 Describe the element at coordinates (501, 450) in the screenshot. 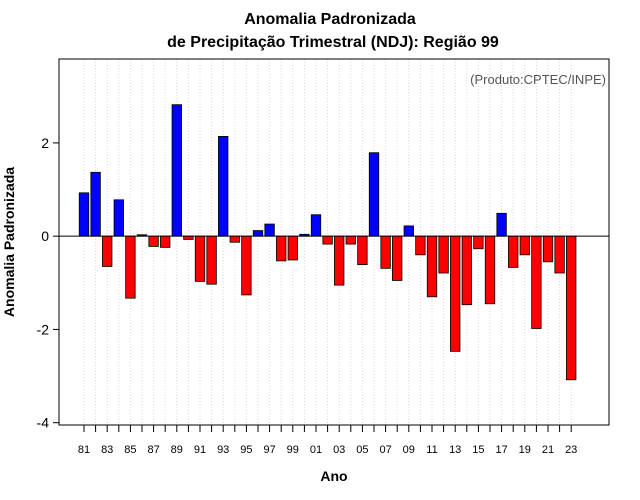

I see `x-tick-label: 17` at that location.